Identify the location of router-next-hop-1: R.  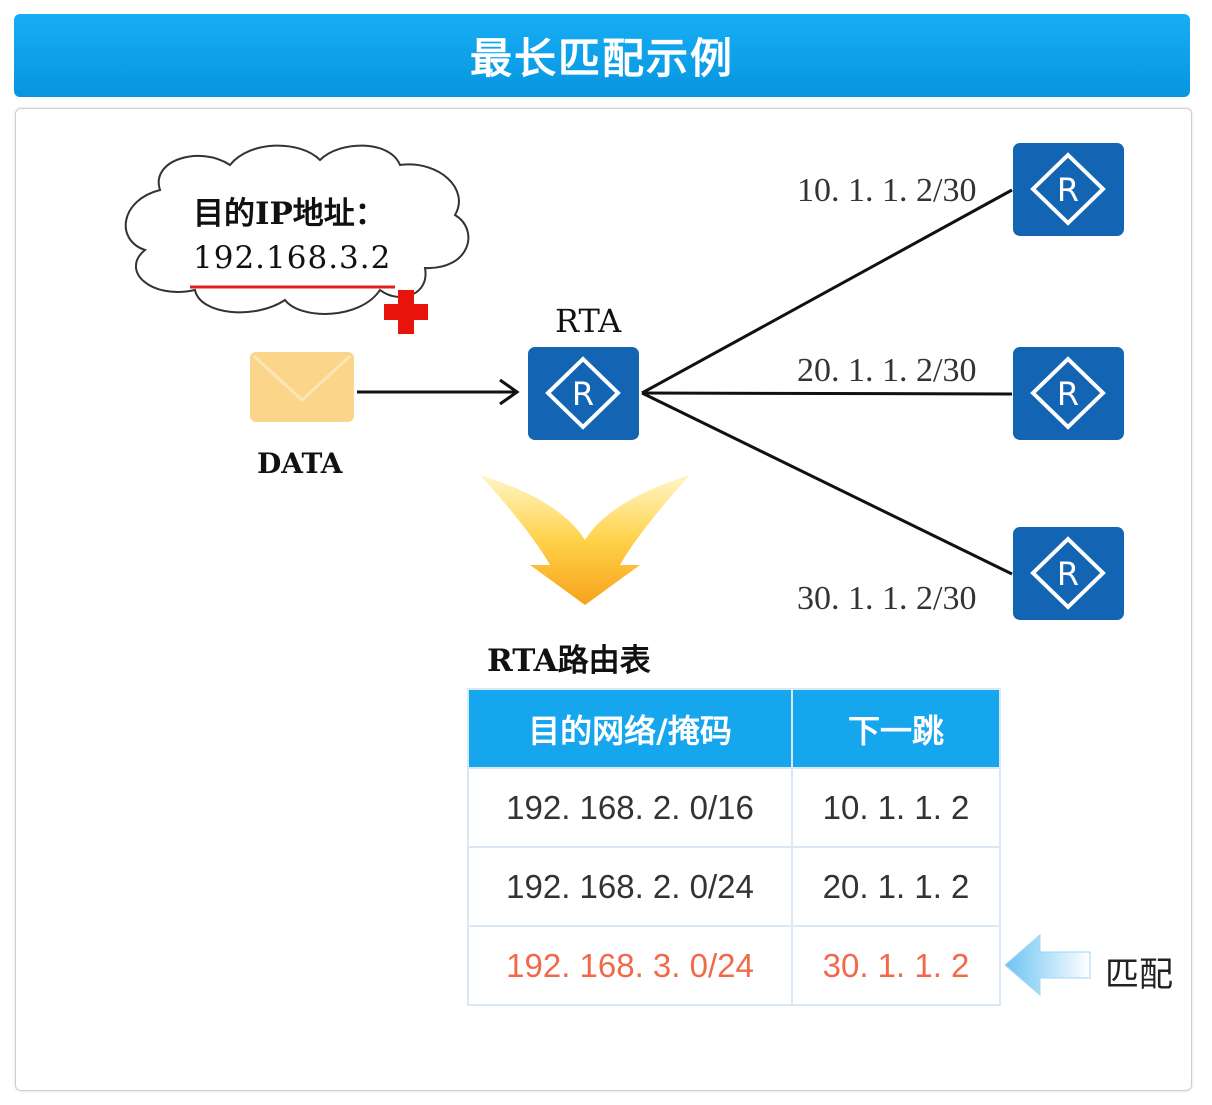
(1068, 189).